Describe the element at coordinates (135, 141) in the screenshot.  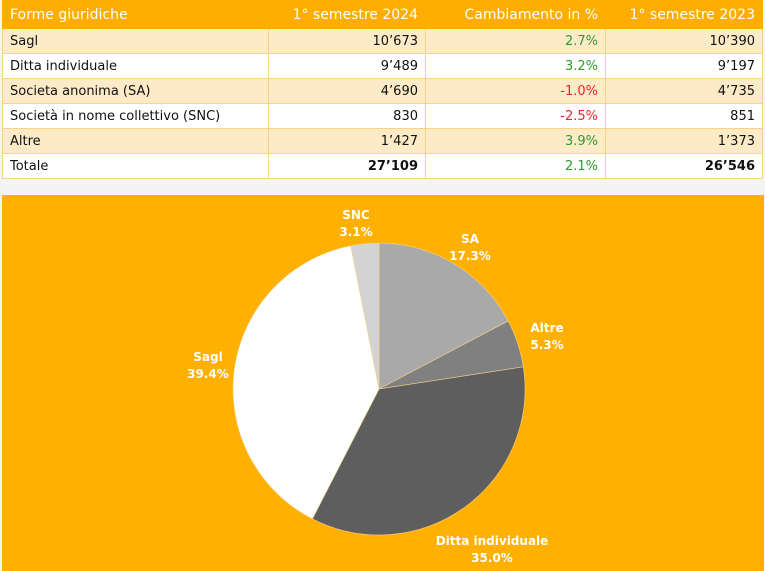
I see `cell-legal-form: Altre` at that location.